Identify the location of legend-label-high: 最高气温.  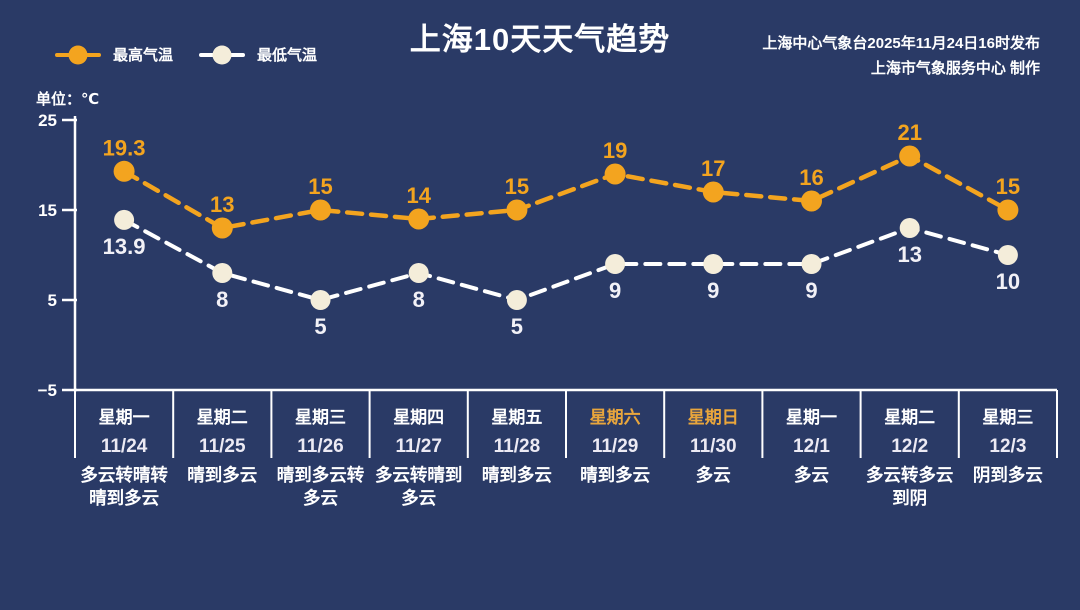
(143, 55).